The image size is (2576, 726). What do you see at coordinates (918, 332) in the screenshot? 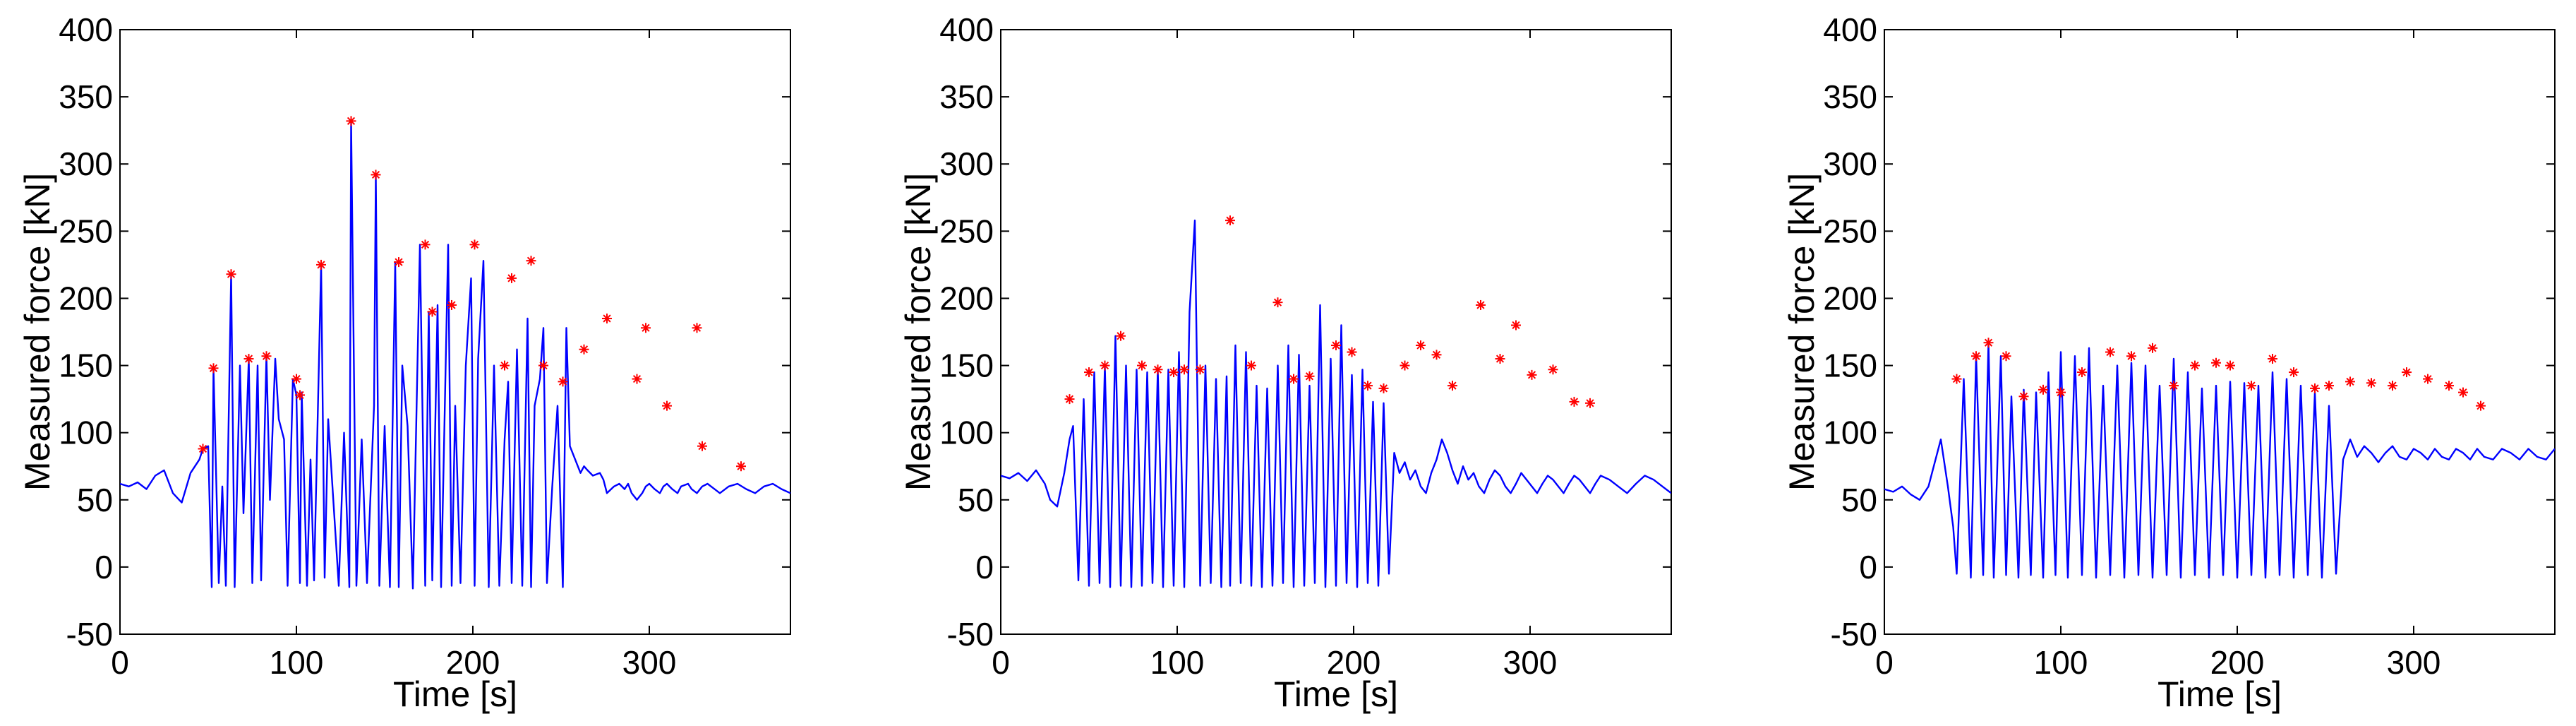
I see `y-axis-label: Measured force [kN]` at bounding box center [918, 332].